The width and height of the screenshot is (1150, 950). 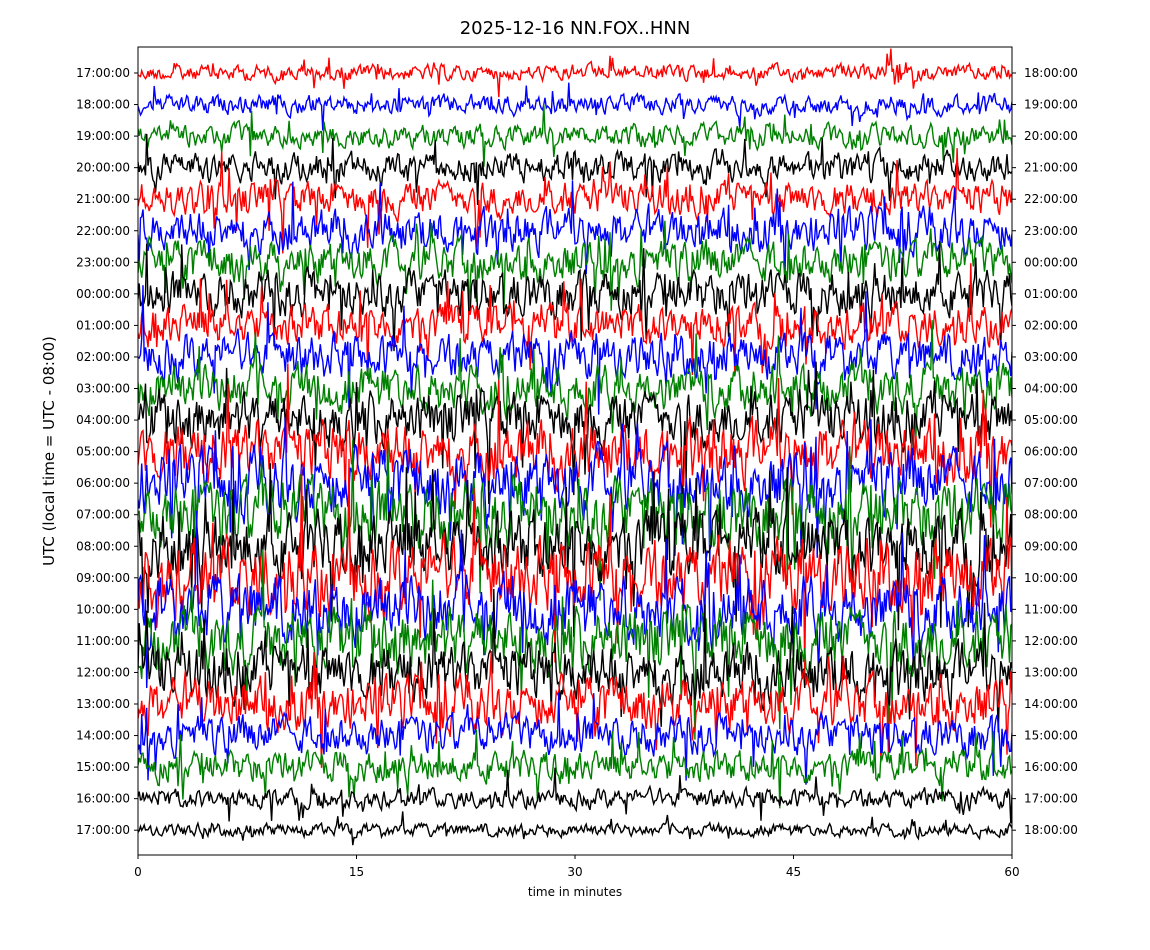 I want to click on y-right-tick-label: 23:00:00, so click(x=1051, y=231).